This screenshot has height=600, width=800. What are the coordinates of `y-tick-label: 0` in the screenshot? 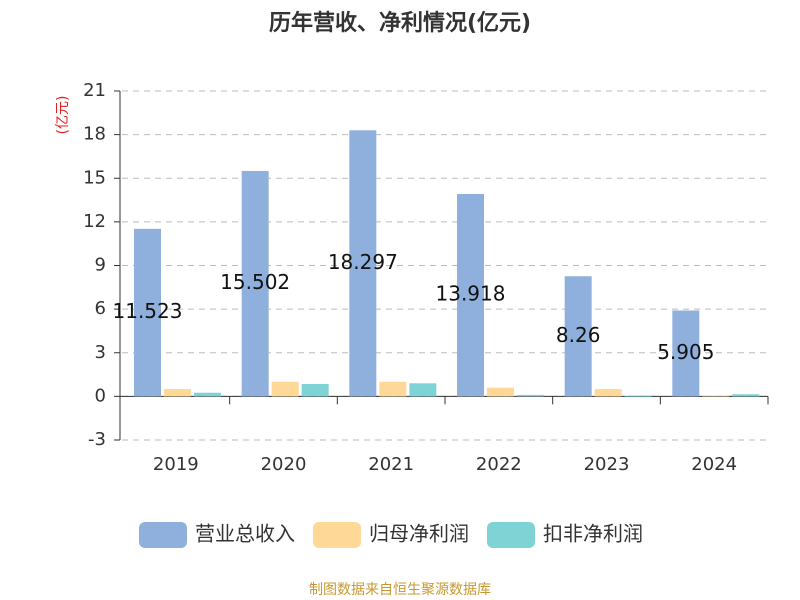 It's located at (100, 395).